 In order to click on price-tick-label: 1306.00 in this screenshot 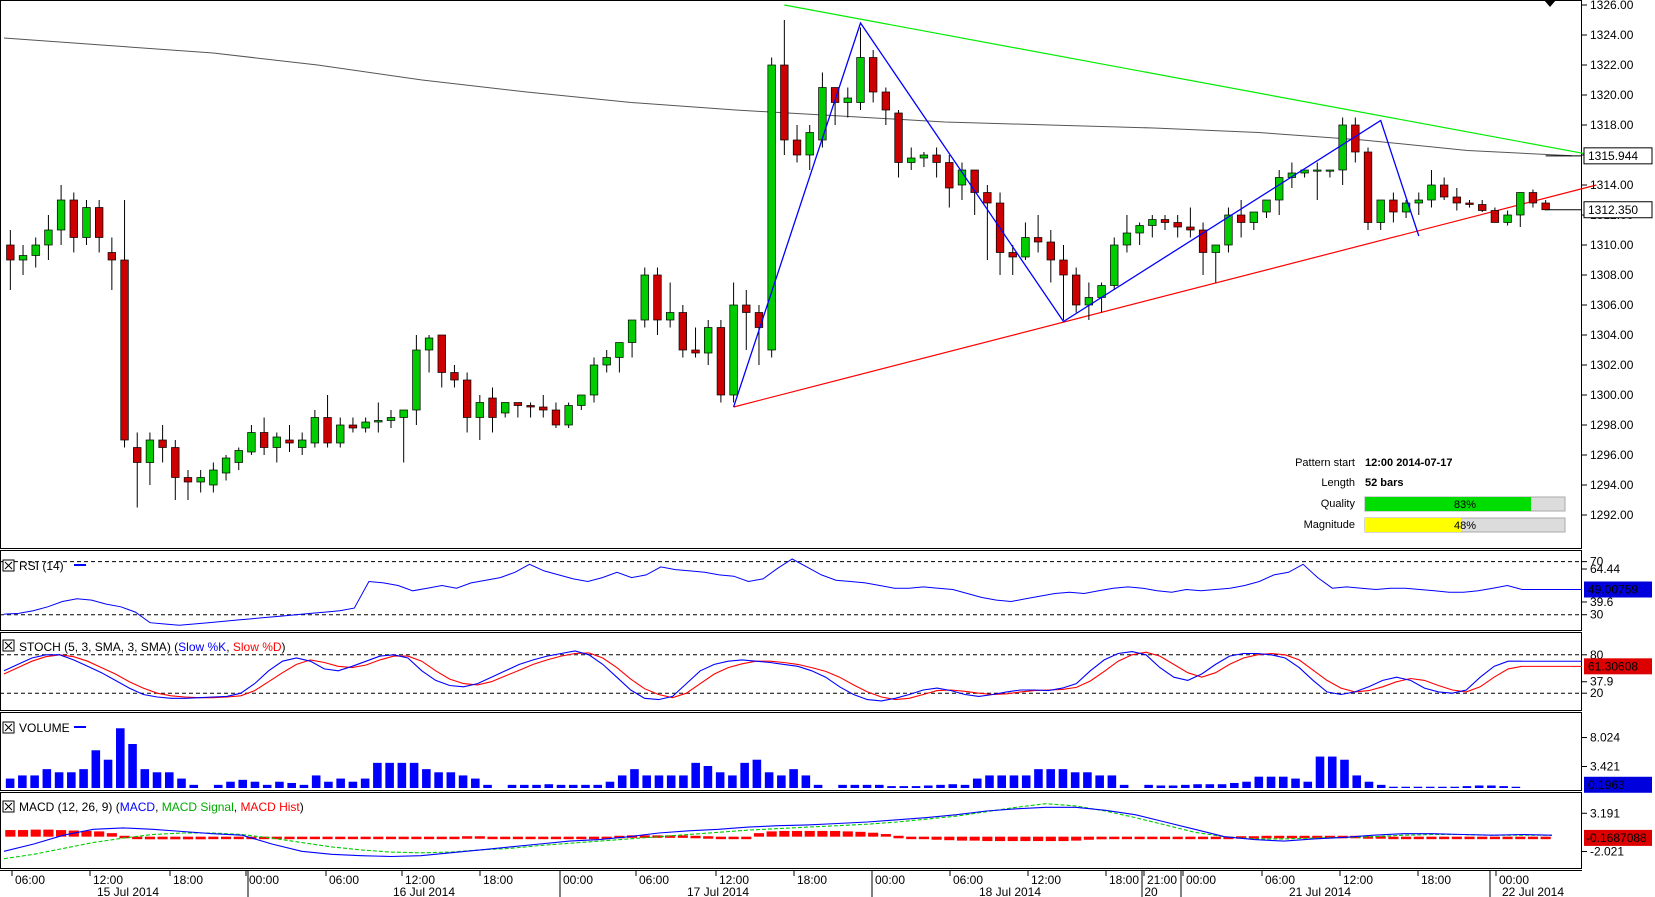, I will do `click(1612, 305)`.